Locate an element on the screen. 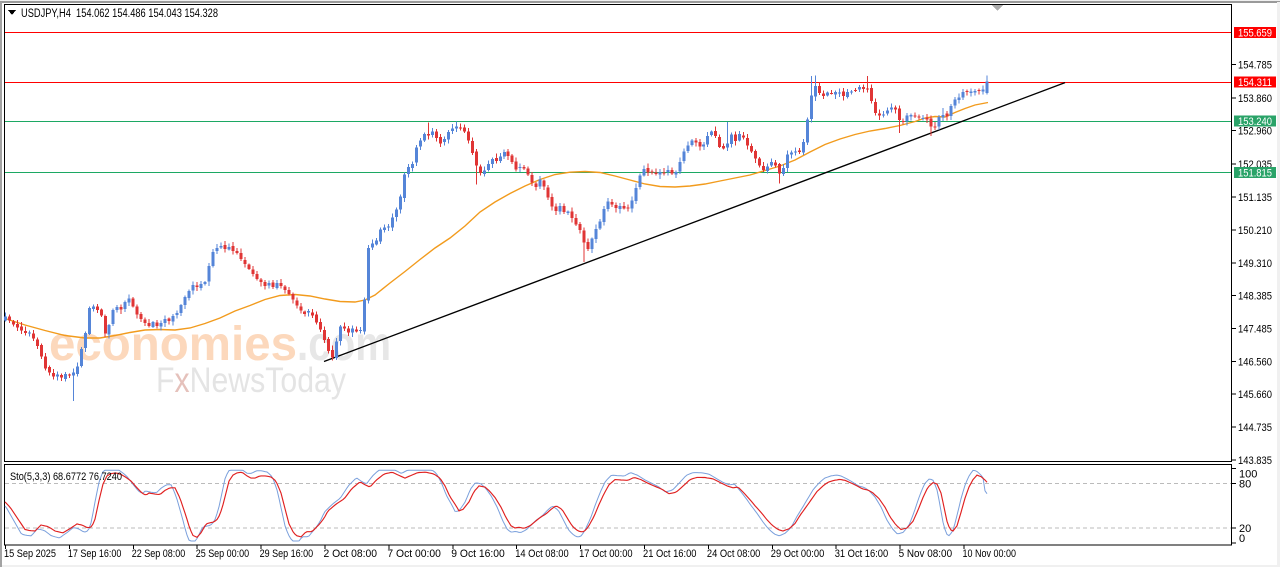 The image size is (1280, 567). svg-text: 31 Oct 16:00 is located at coordinates (862, 554).